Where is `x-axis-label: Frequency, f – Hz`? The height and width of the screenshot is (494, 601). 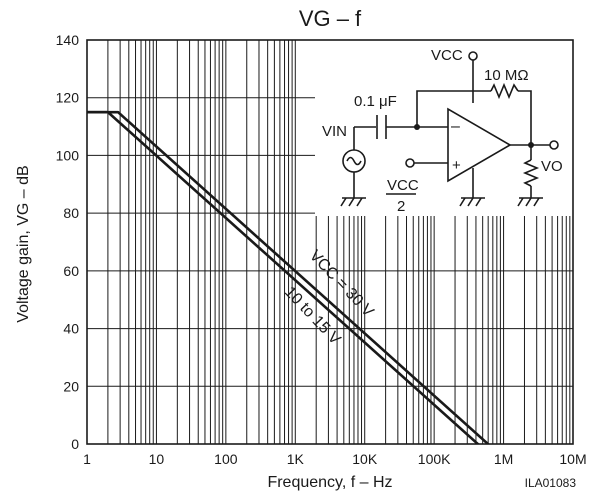 x-axis-label: Frequency, f – Hz is located at coordinates (329, 482).